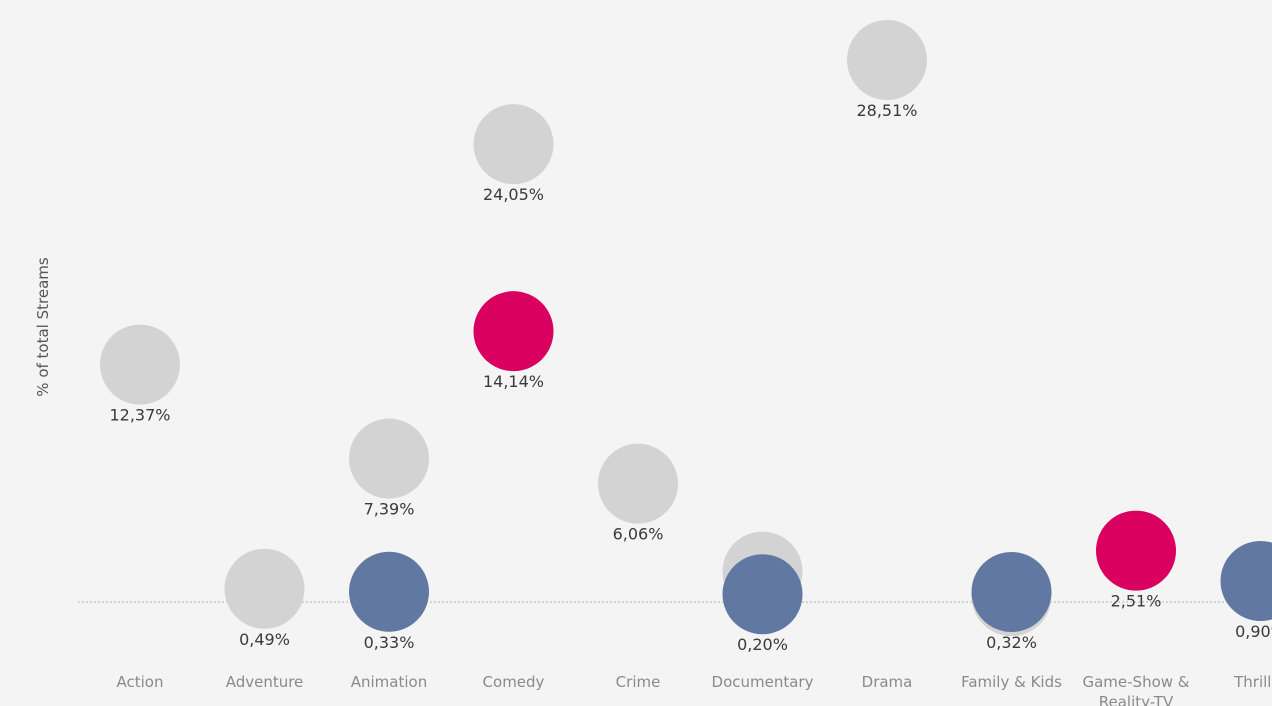 The image size is (1272, 706). What do you see at coordinates (1011, 642) in the screenshot?
I see `data-label-blue-family-and-kids: 0,32%` at bounding box center [1011, 642].